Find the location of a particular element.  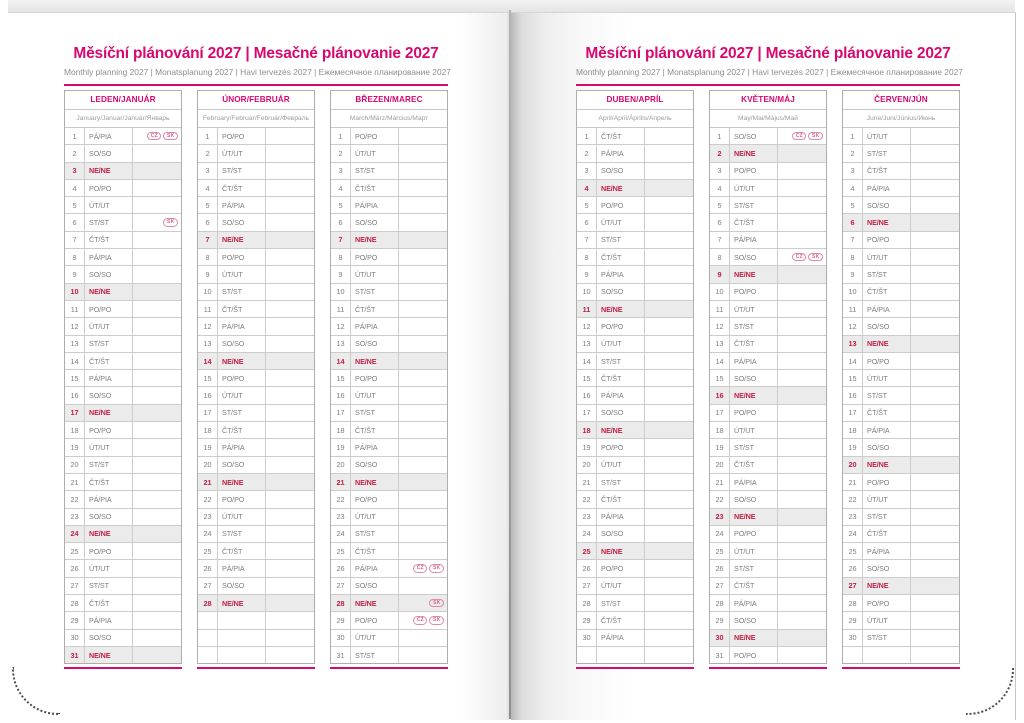

day-of-week: NE/NE is located at coordinates (375, 603).